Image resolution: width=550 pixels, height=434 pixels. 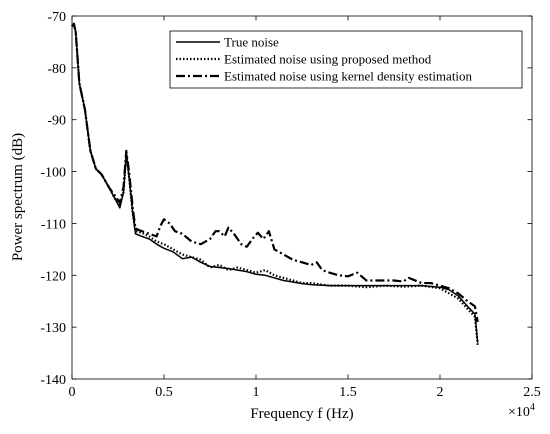 What do you see at coordinates (53, 224) in the screenshot?
I see `y-tick-label: -110` at bounding box center [53, 224].